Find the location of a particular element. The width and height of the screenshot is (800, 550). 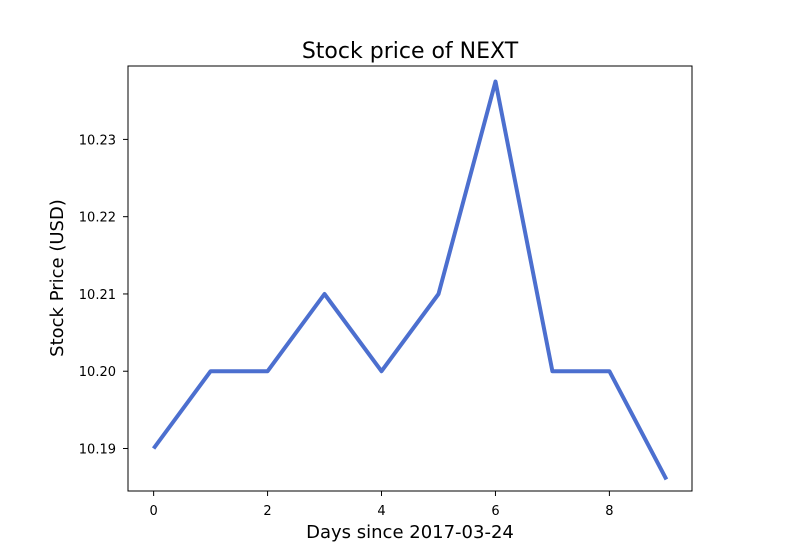

y-tick-label: 10.23 is located at coordinates (97, 140).